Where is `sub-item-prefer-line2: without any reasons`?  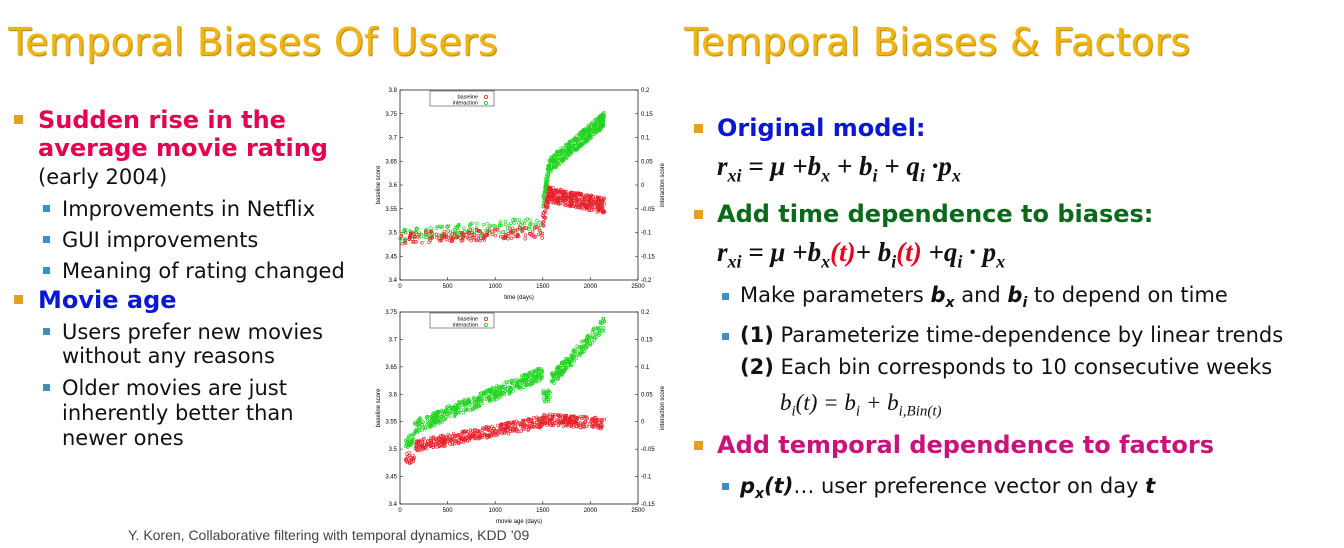
sub-item-prefer-line2: without any reasons is located at coordinates (168, 356).